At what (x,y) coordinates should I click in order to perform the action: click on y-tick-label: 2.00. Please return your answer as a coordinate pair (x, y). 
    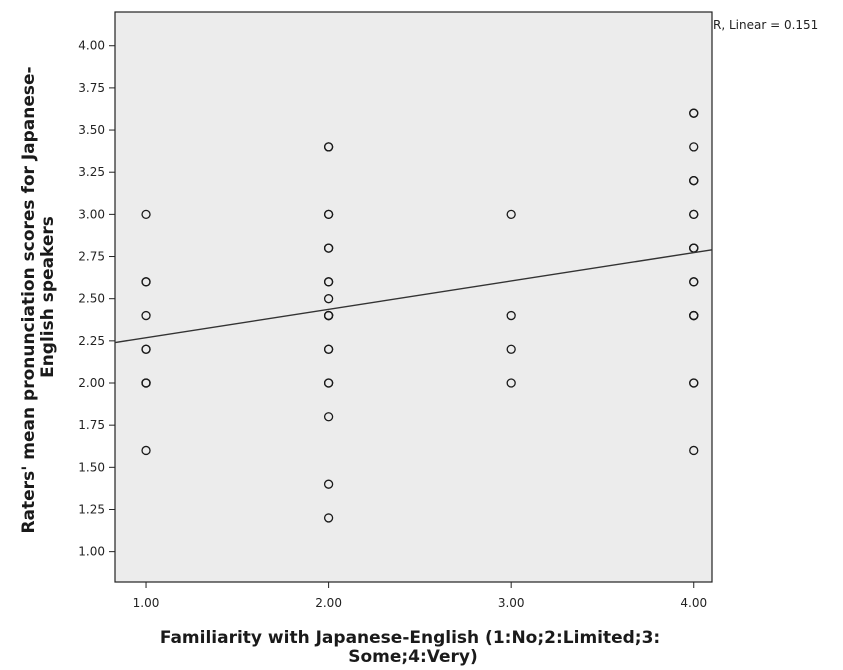
    Looking at the image, I should click on (91, 383).